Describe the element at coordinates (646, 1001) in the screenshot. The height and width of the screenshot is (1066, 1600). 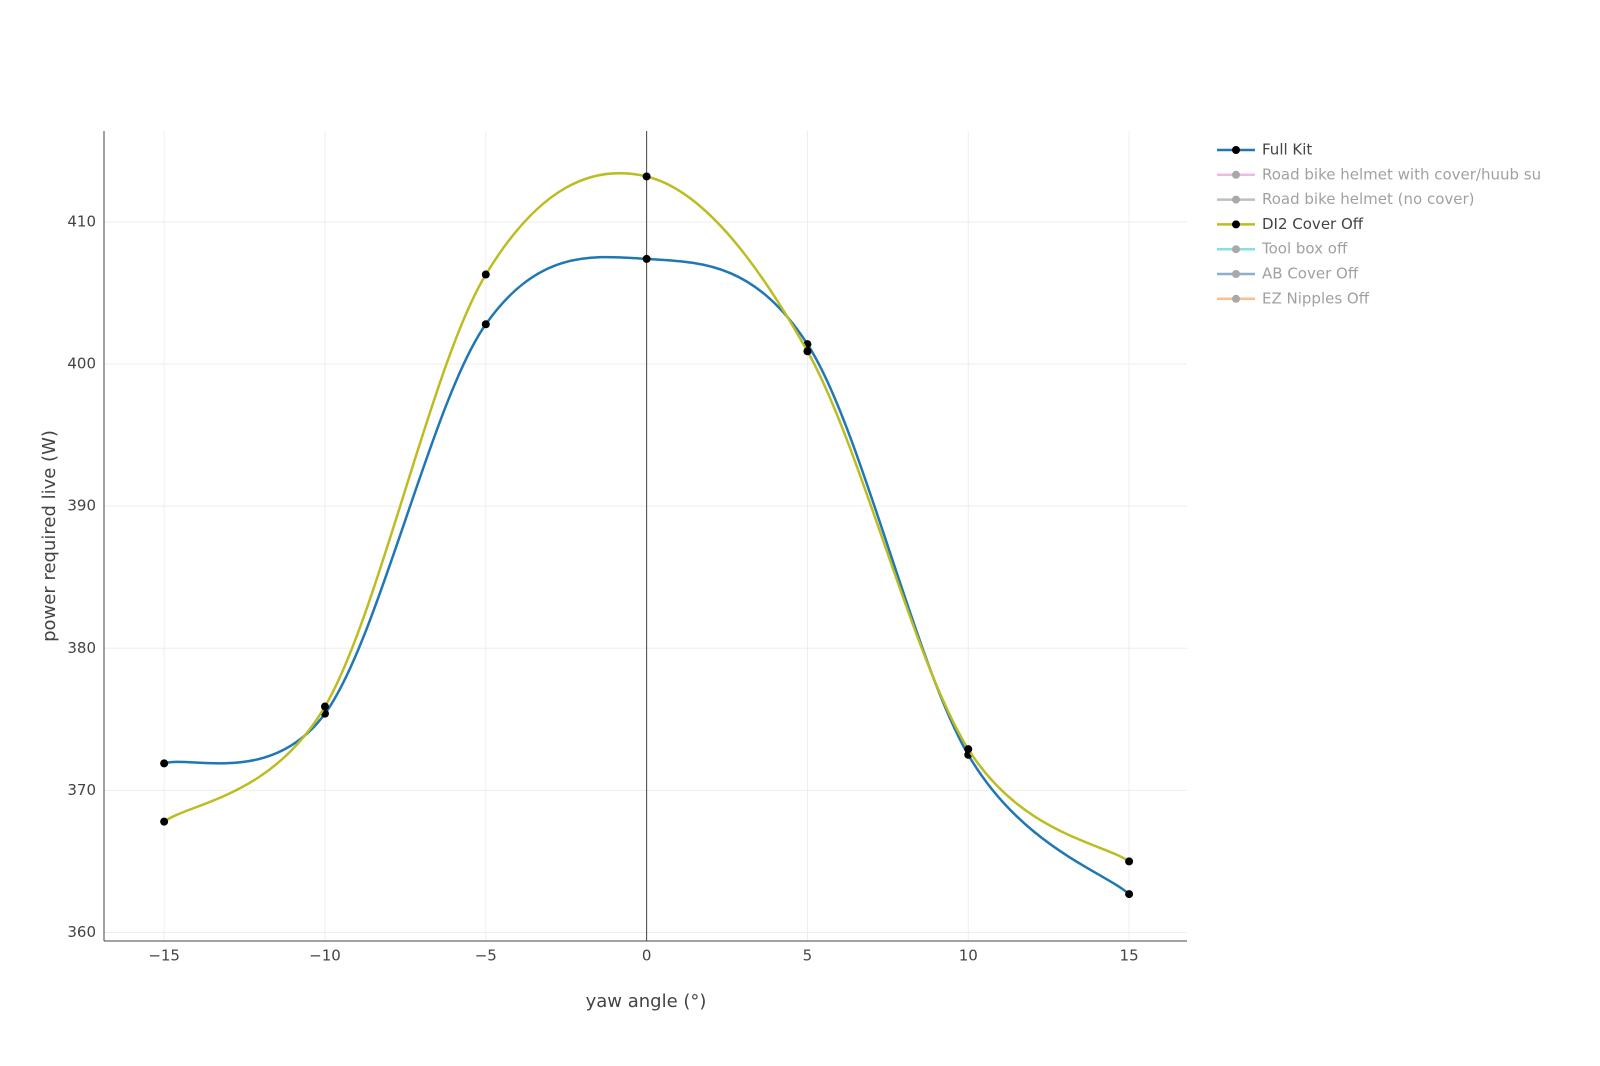
I see `x-axis-title: yaw angle (°)` at that location.